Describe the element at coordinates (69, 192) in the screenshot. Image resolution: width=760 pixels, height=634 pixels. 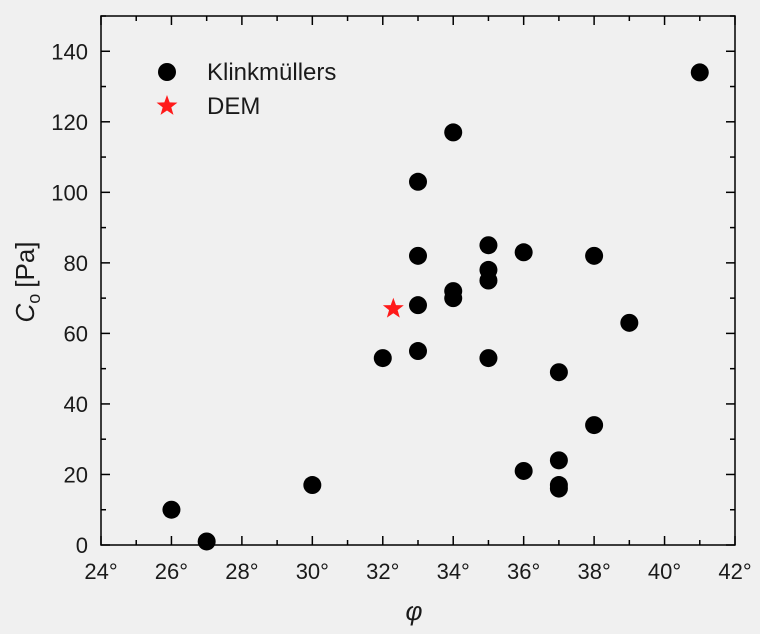
I see `y-tick-label: 100` at that location.